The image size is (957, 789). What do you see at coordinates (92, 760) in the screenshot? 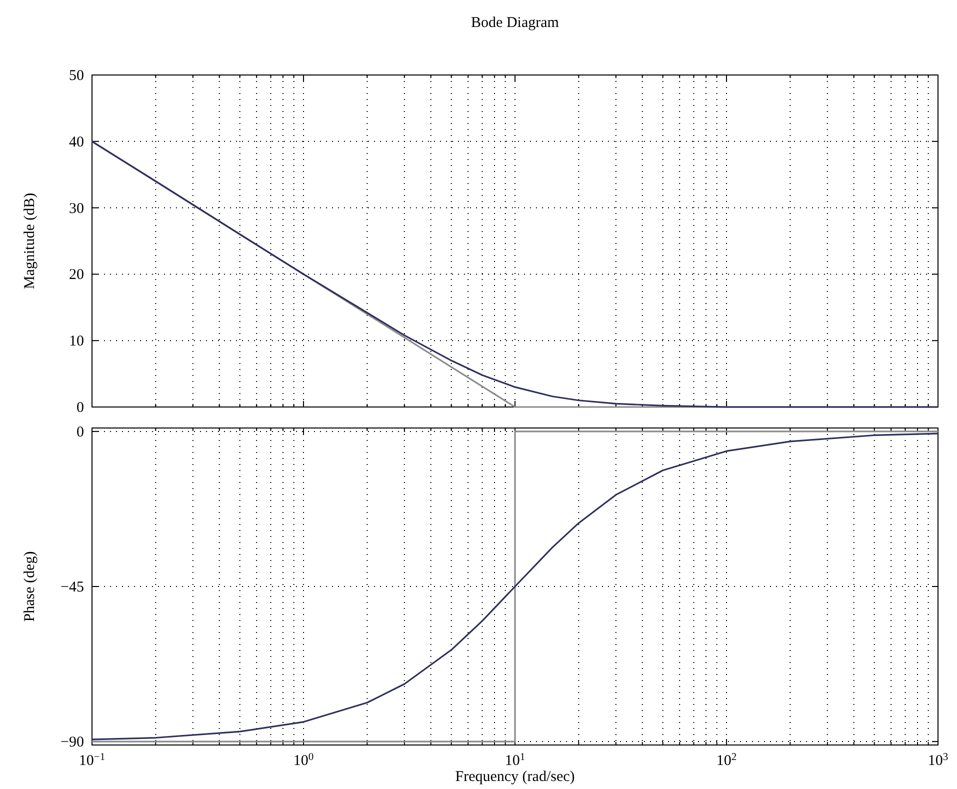
I see `x-tick-label: 10$^{−1}$` at bounding box center [92, 760].